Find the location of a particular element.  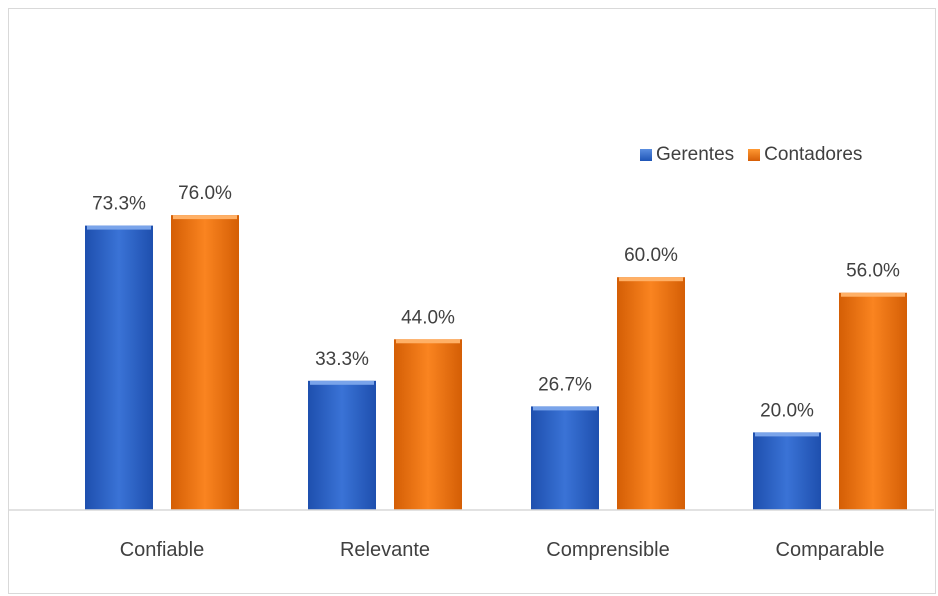

legend-swatch-contadores is located at coordinates (754, 155).